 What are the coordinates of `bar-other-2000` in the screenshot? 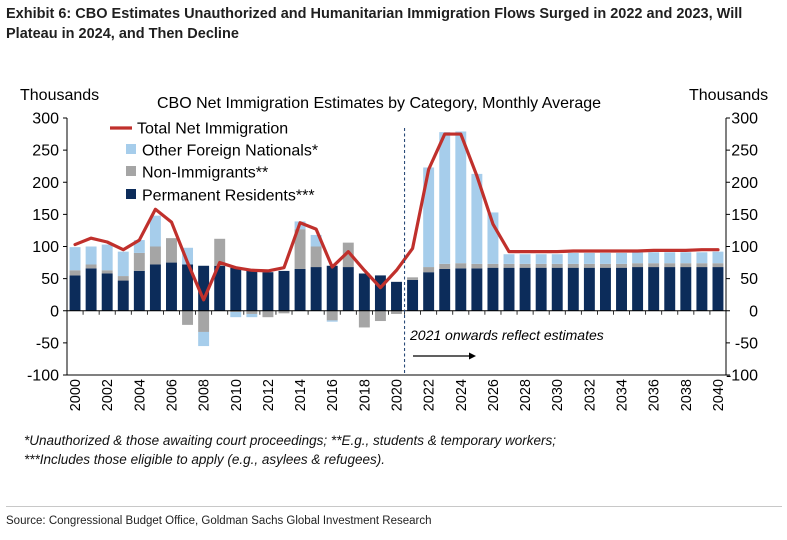 It's located at (75, 259).